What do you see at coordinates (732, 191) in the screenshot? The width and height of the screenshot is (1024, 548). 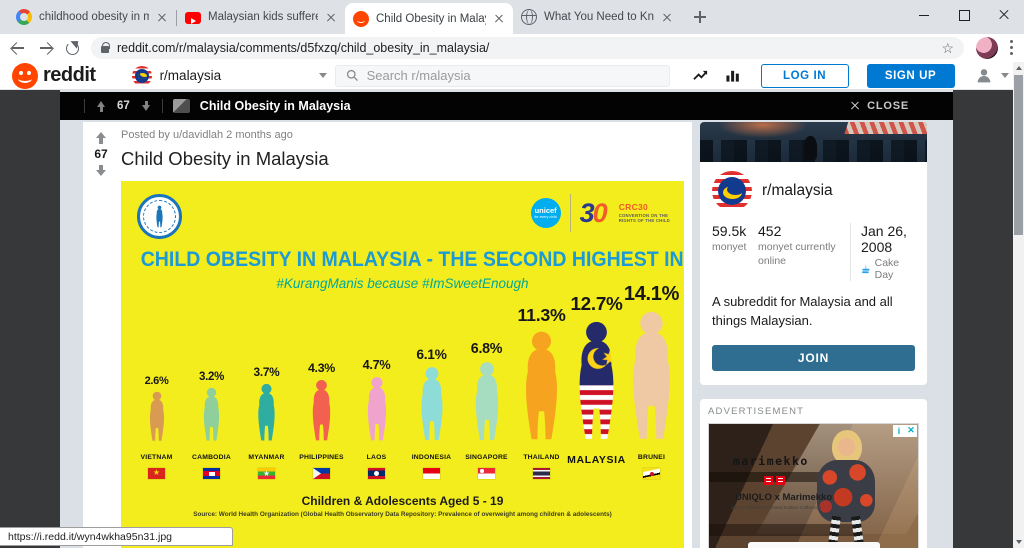 I see `subreddit-icon` at bounding box center [732, 191].